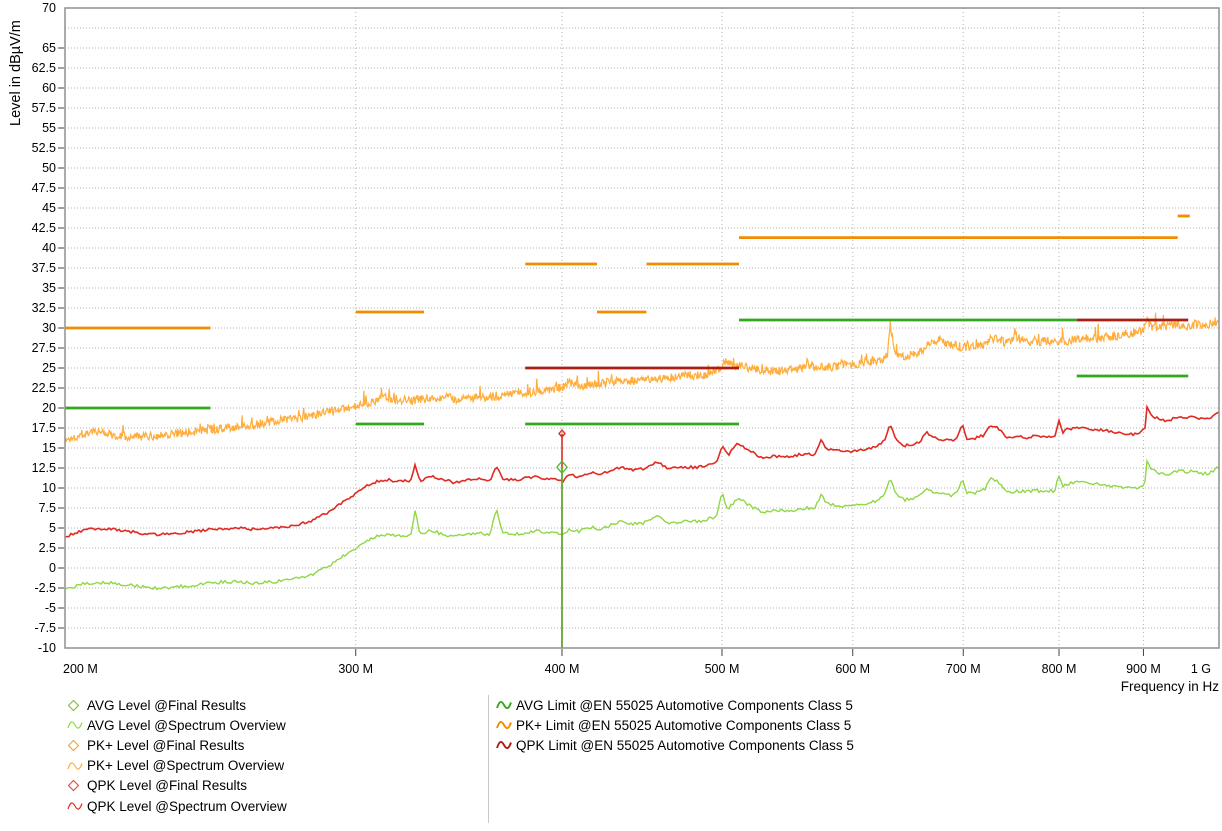 This screenshot has width=1222, height=831. I want to click on y-tick-label: 50, so click(49, 168).